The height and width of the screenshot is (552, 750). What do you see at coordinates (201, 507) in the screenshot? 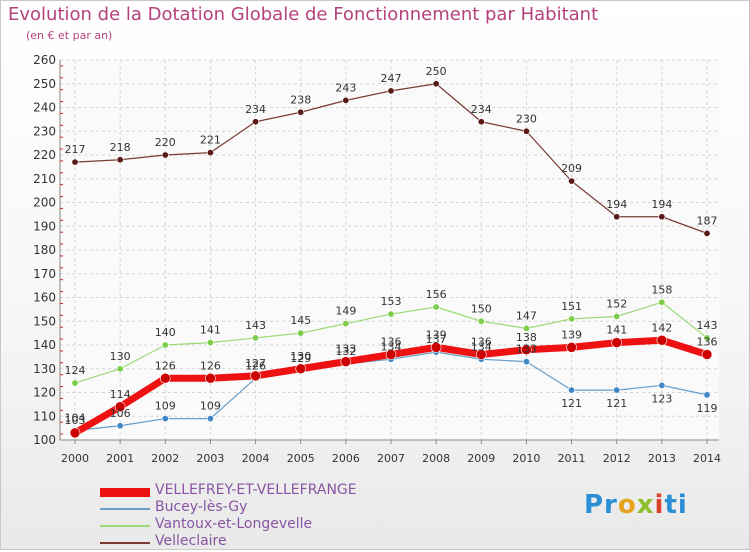
I see `legend-label: Bucey-lès-Gy` at bounding box center [201, 507].